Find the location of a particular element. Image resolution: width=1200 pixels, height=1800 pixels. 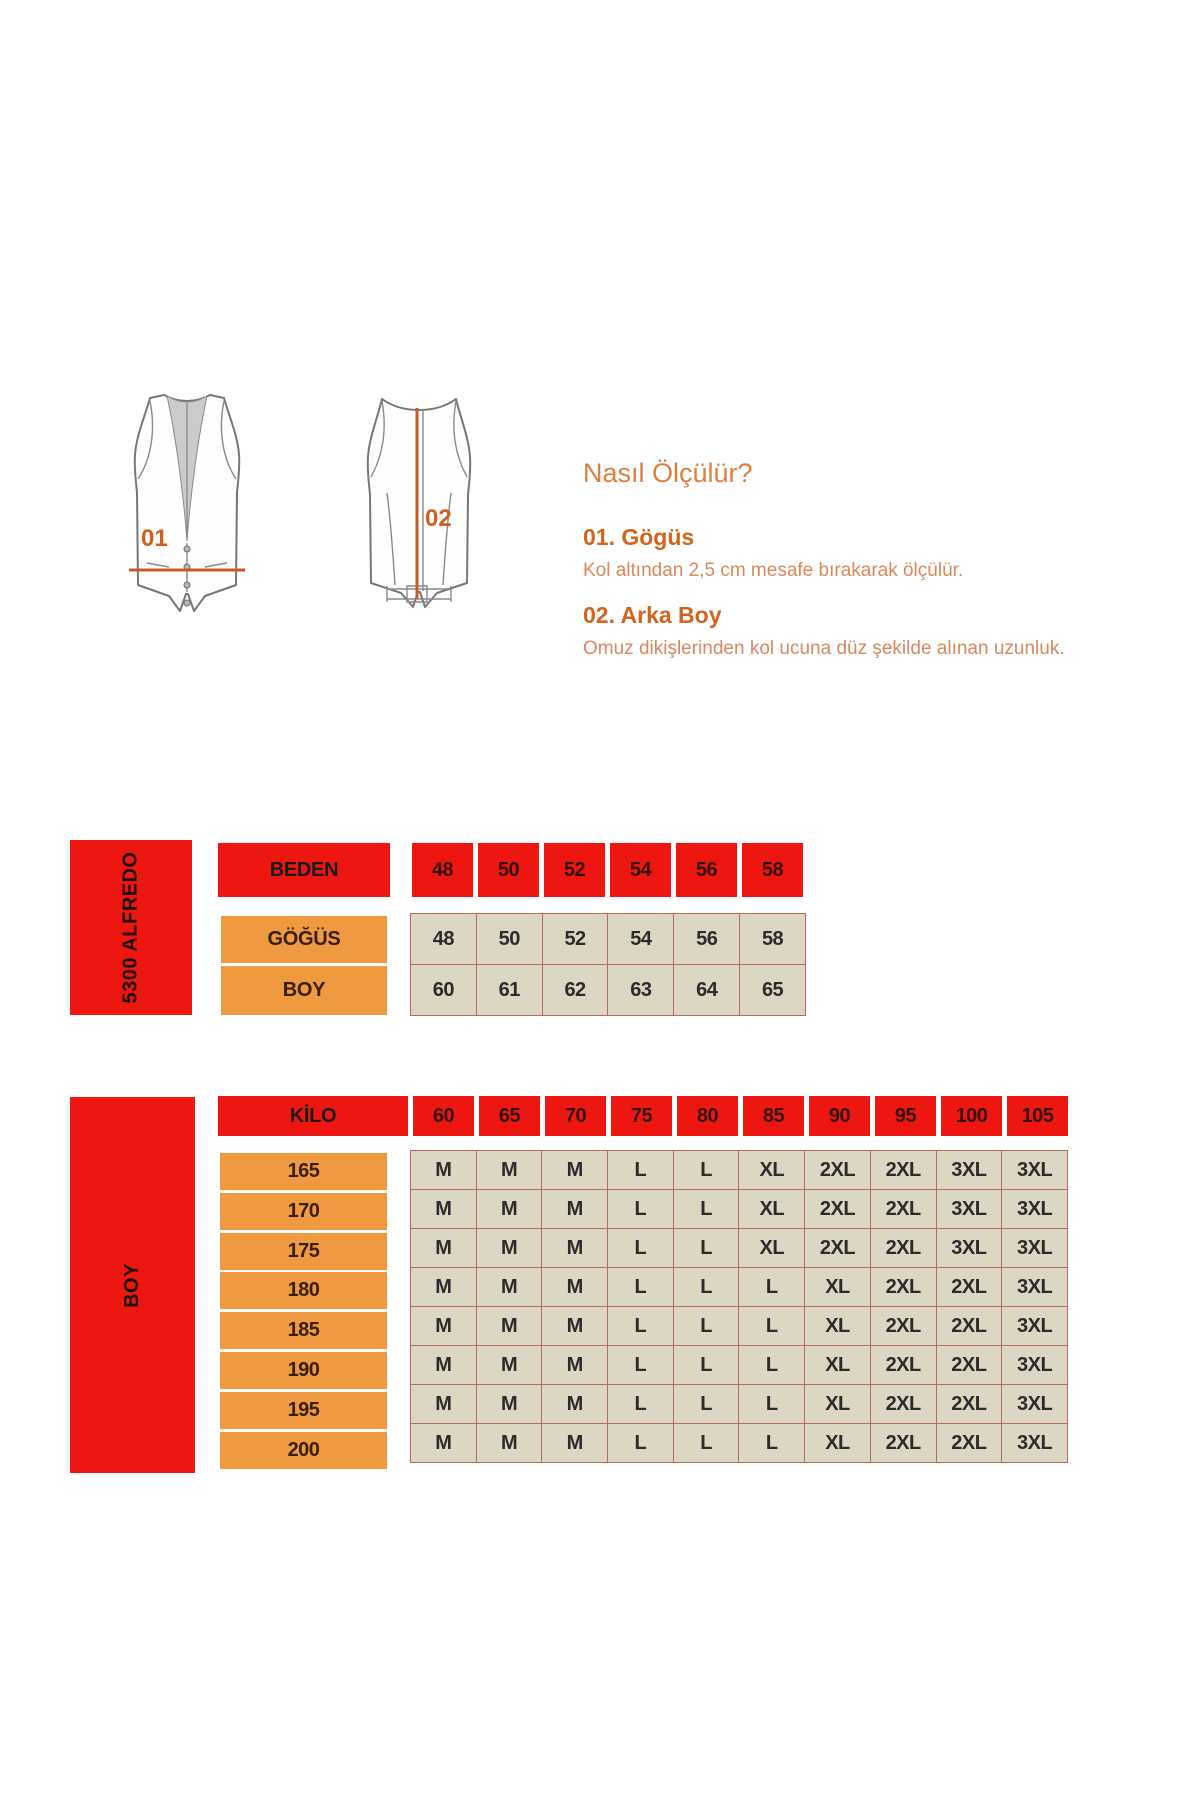

vest-back-illustration: 02 is located at coordinates (419, 510).